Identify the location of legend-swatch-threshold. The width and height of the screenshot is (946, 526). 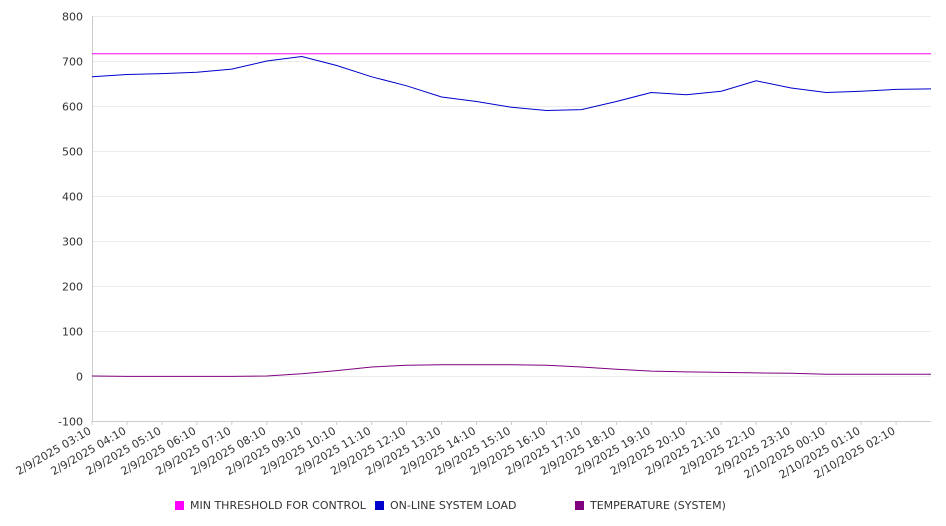
(179, 505).